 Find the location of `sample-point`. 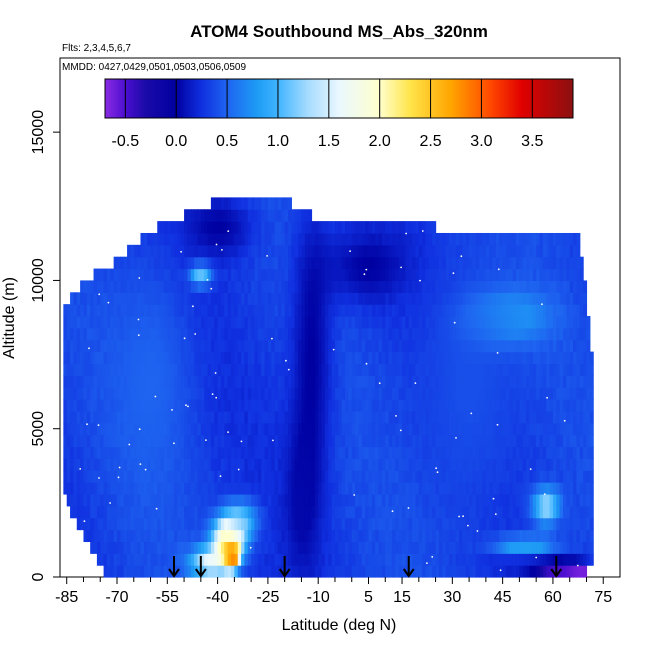

sample-point is located at coordinates (89, 348).